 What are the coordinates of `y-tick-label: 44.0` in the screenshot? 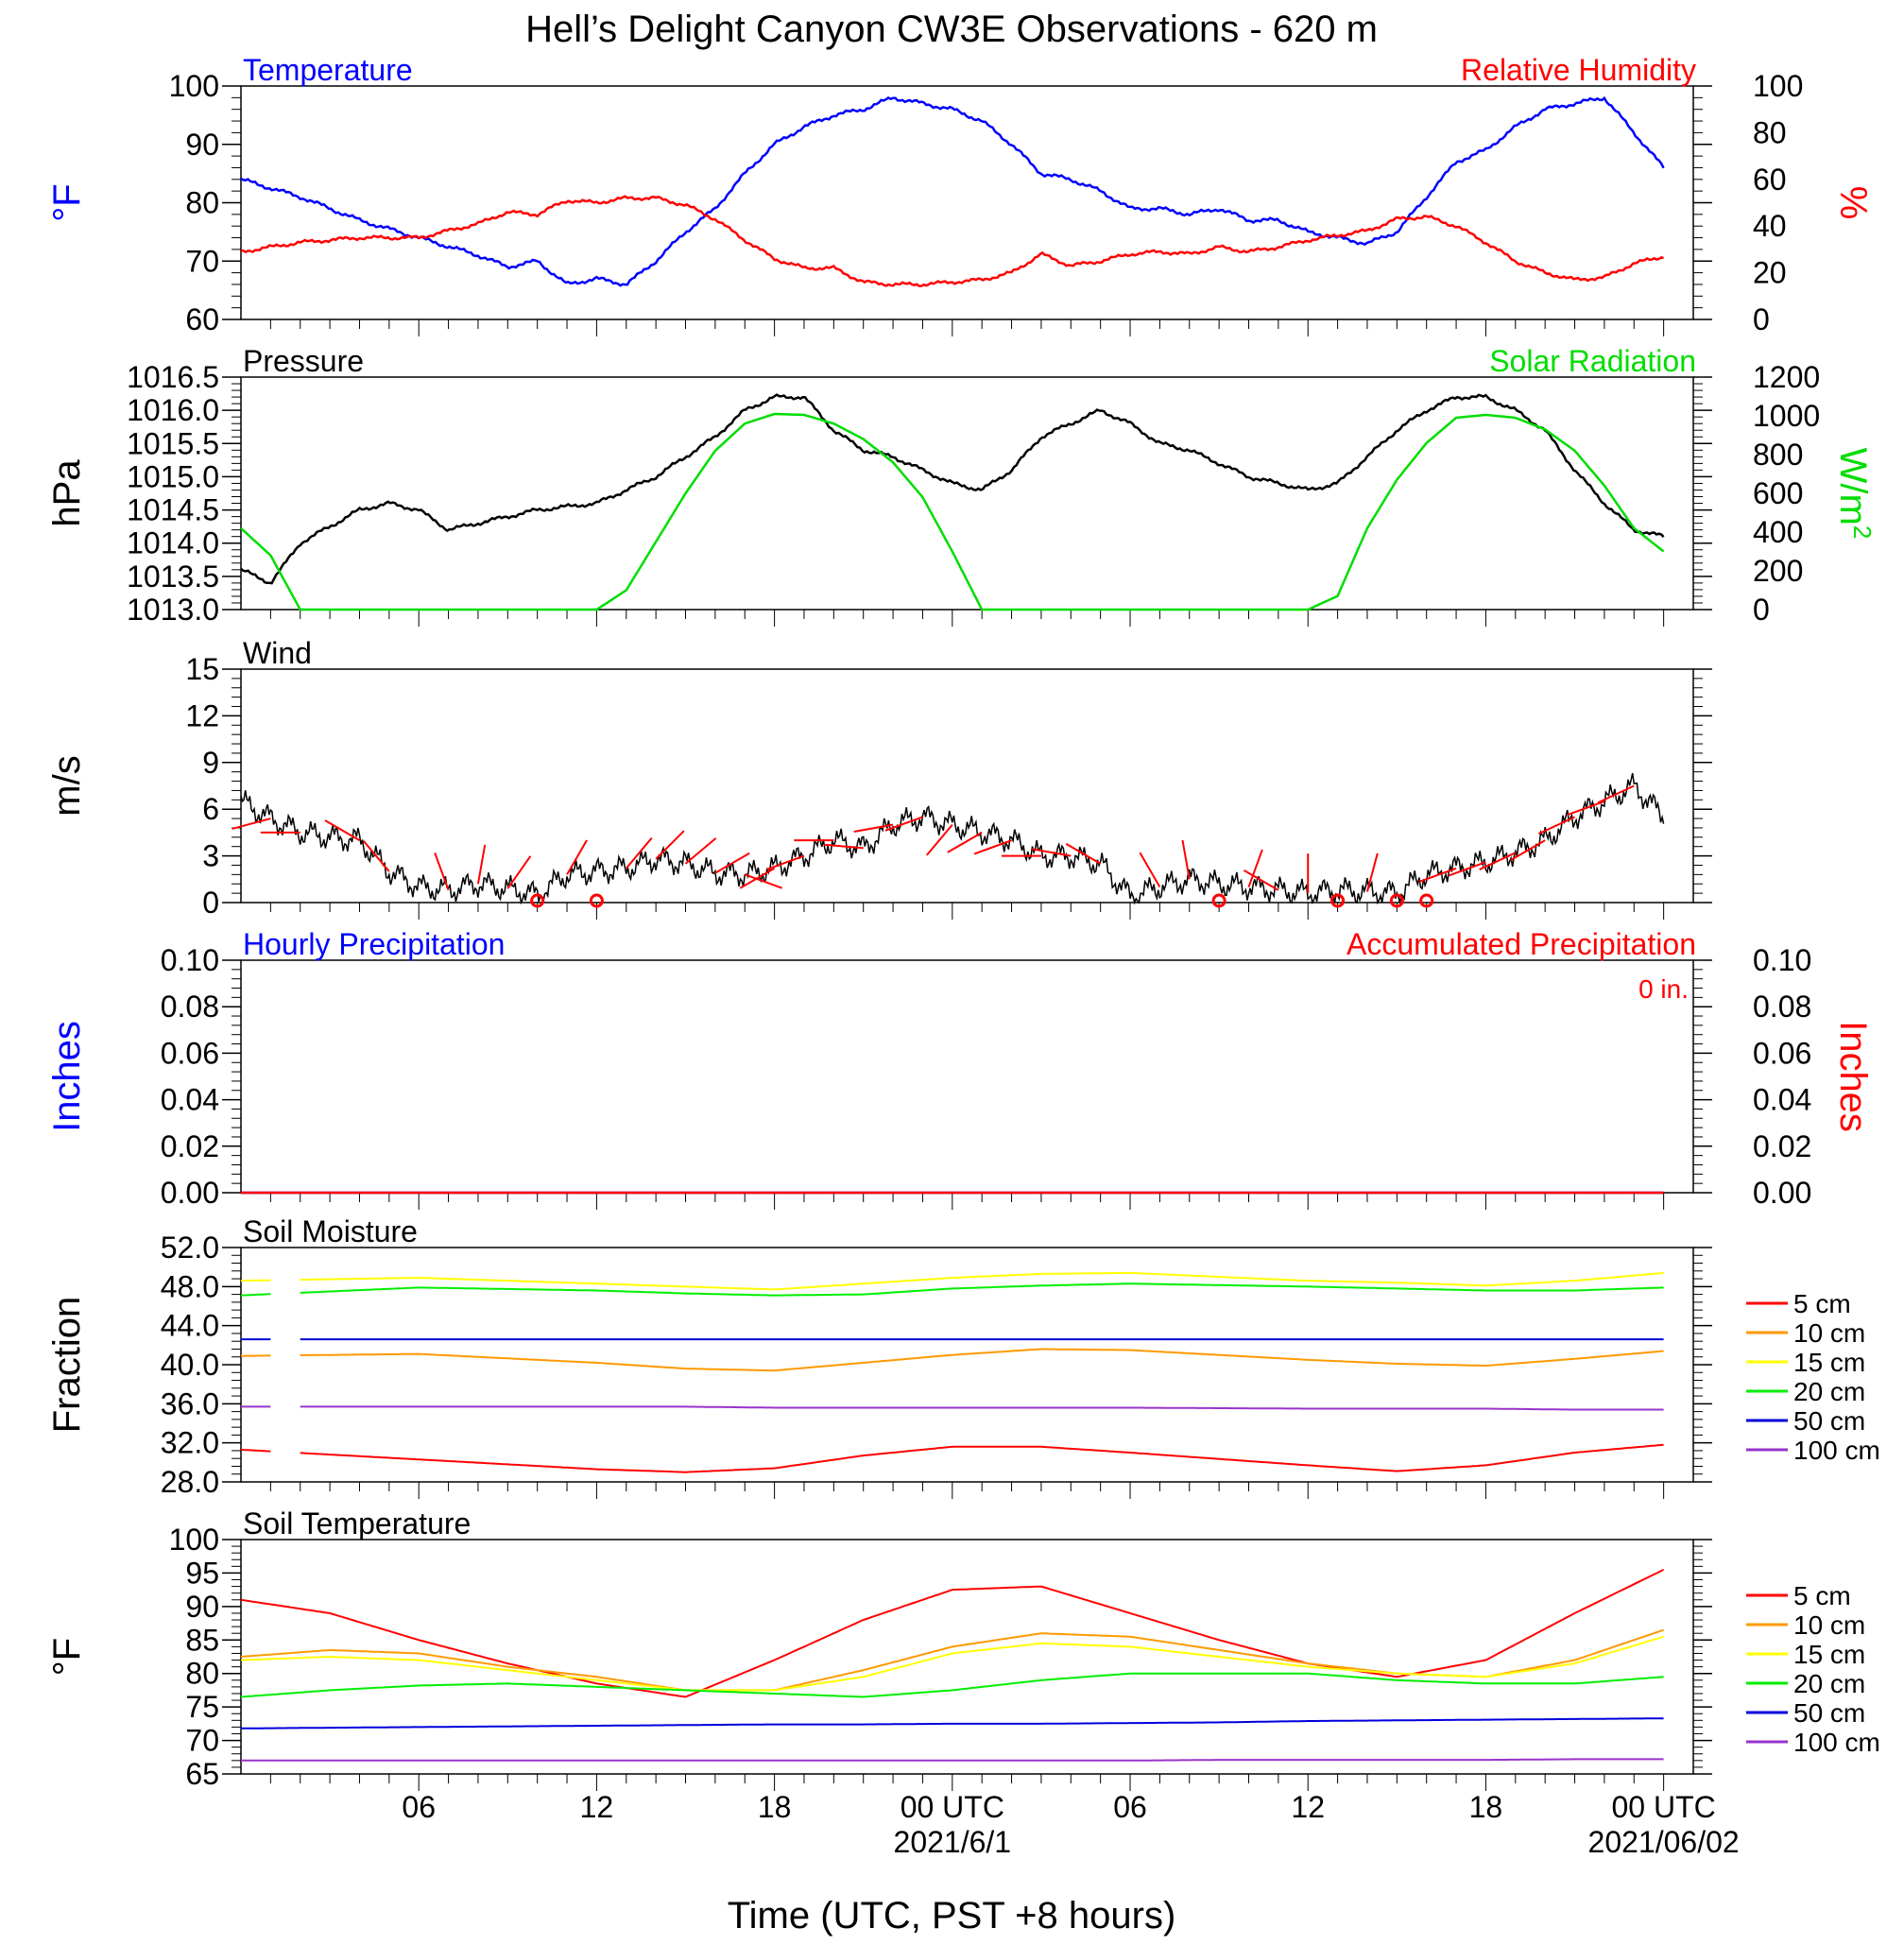 It's located at (190, 1326).